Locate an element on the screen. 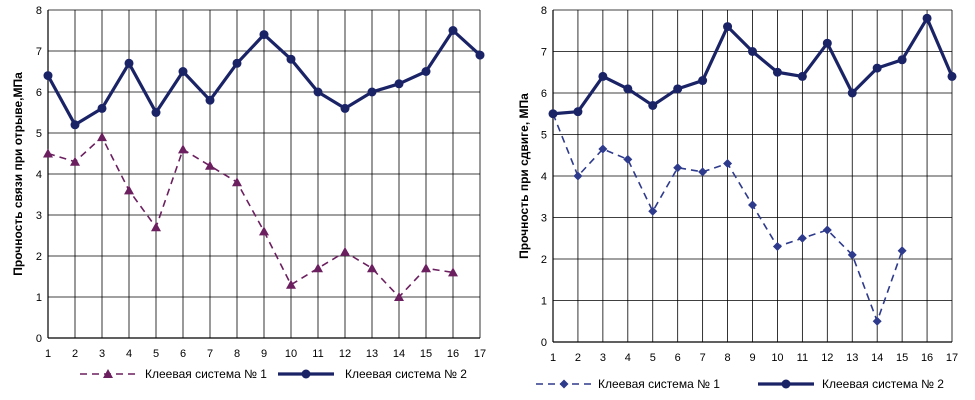 This screenshot has width=975, height=400. y-axis-label: Прочность связи при отрыве,МПа is located at coordinates (18, 174).